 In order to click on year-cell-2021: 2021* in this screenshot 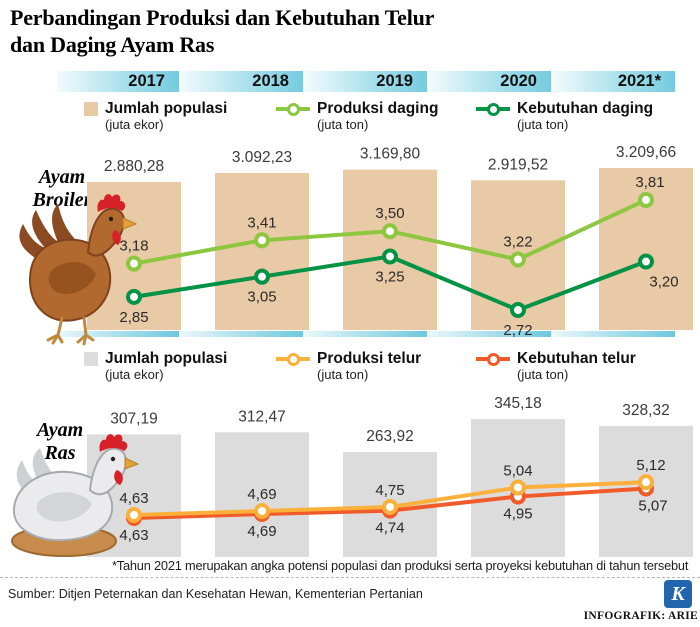, I will do `click(614, 81)`.